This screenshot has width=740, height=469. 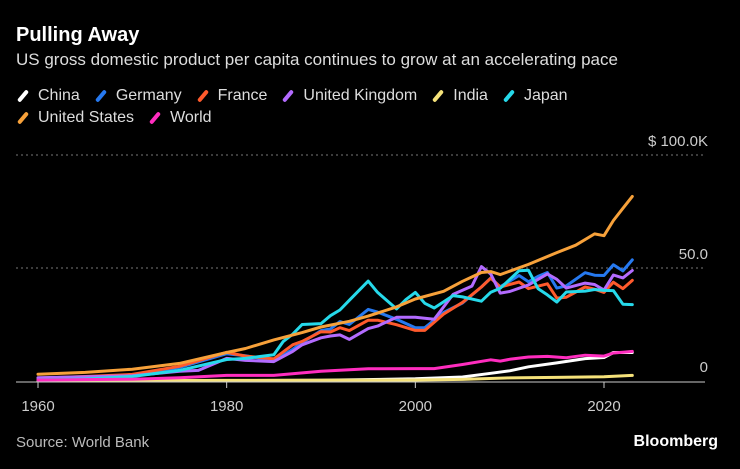 I want to click on legend-label: India, so click(x=470, y=95).